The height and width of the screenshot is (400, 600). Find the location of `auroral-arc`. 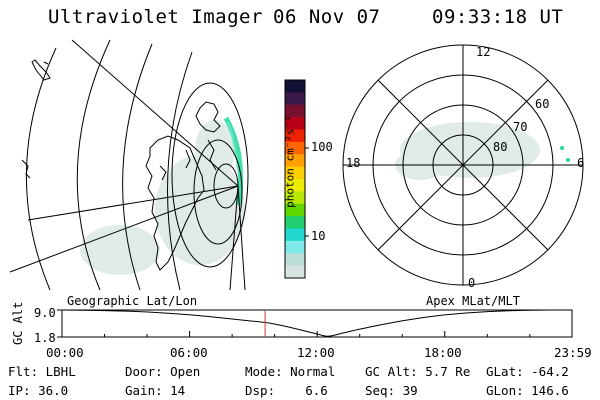

auroral-arc is located at coordinates (233, 161).